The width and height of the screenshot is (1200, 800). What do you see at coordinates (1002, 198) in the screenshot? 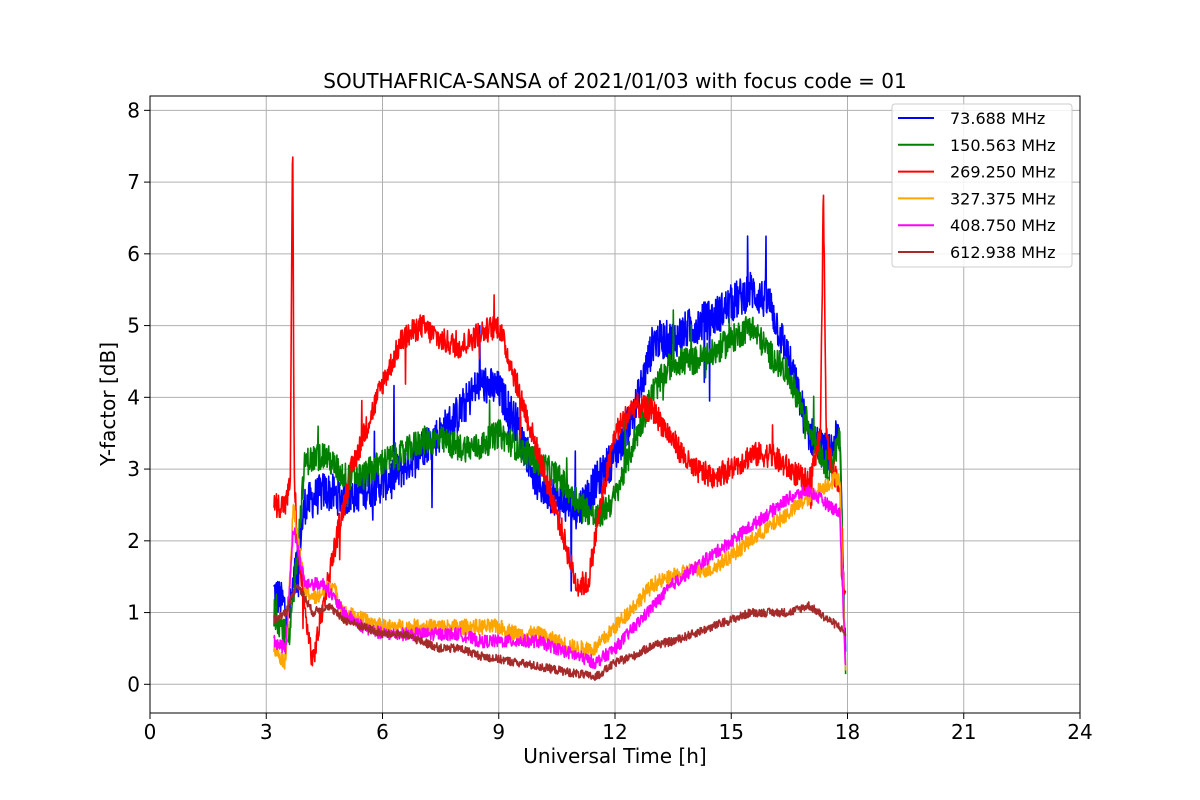
I see `legend-label-4: 327.375 MHz` at bounding box center [1002, 198].